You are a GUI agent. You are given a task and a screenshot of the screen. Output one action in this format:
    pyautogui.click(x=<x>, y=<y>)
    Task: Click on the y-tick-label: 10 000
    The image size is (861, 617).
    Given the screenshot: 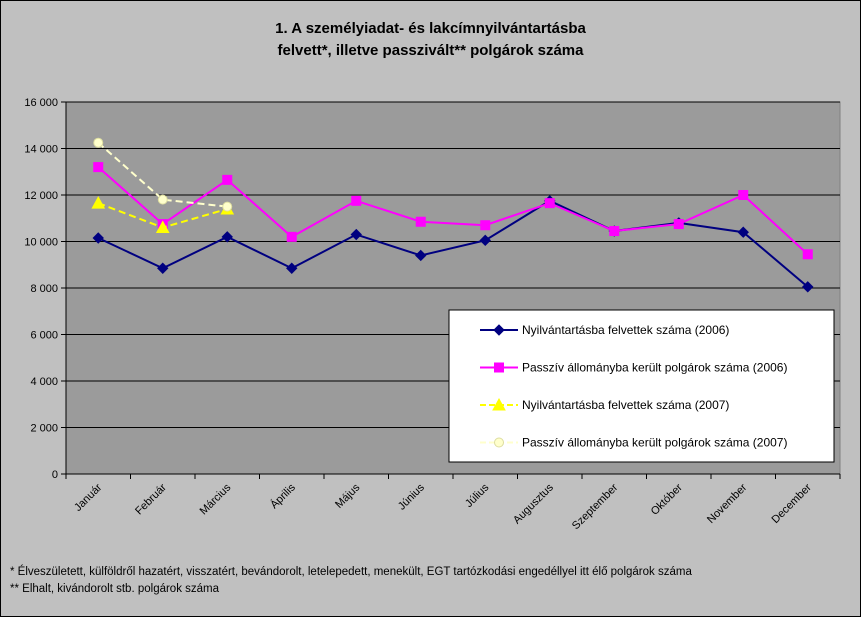 What is the action you would take?
    pyautogui.click(x=41, y=243)
    